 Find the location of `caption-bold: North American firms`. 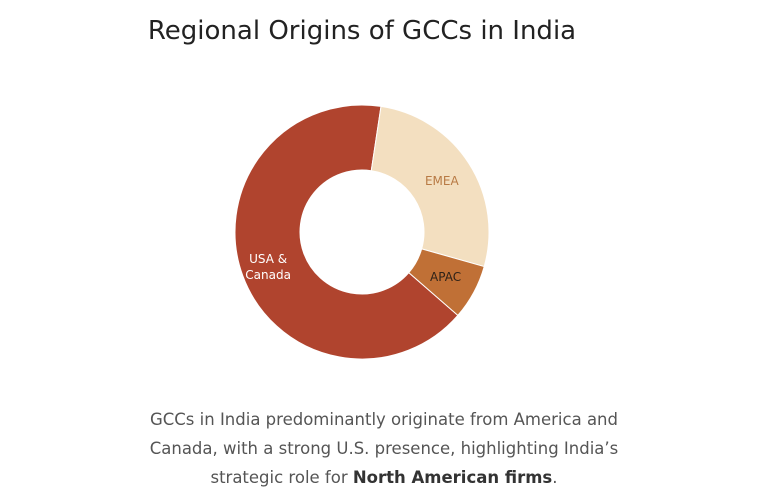

caption-bold: North American firms is located at coordinates (452, 477).